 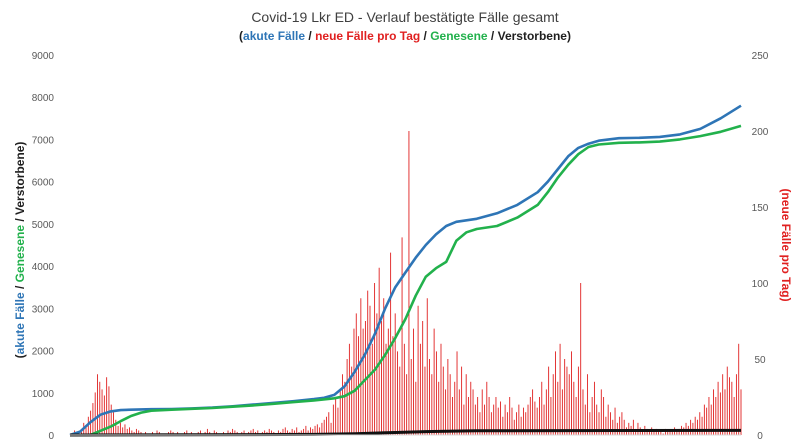 I want to click on y-right-tick-label: 0, so click(x=760, y=436).